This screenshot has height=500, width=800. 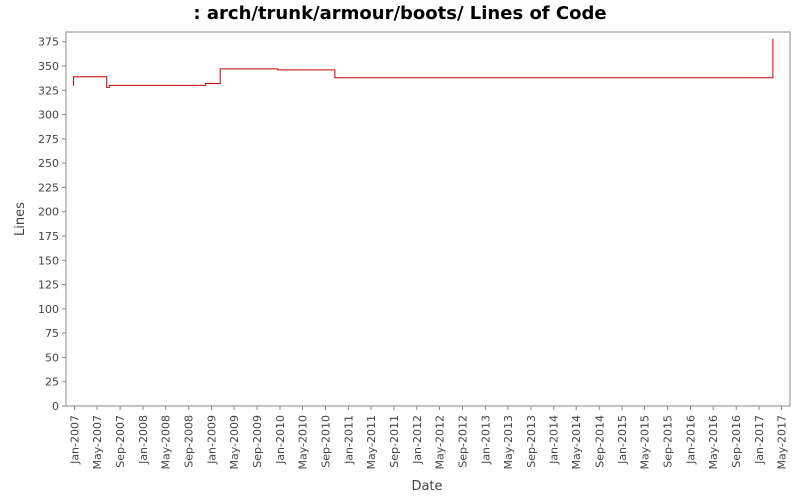 What do you see at coordinates (234, 442) in the screenshot?
I see `x-tick-label: May-2009` at bounding box center [234, 442].